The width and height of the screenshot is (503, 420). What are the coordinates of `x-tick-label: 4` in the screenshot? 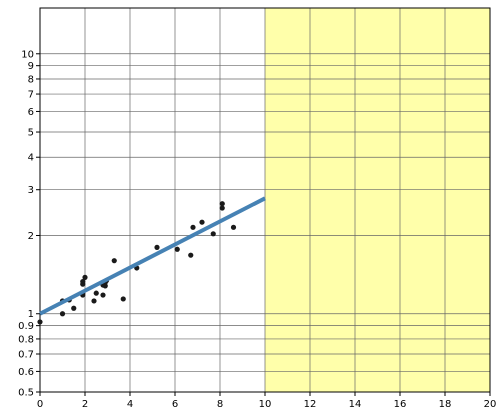 It's located at (130, 404).